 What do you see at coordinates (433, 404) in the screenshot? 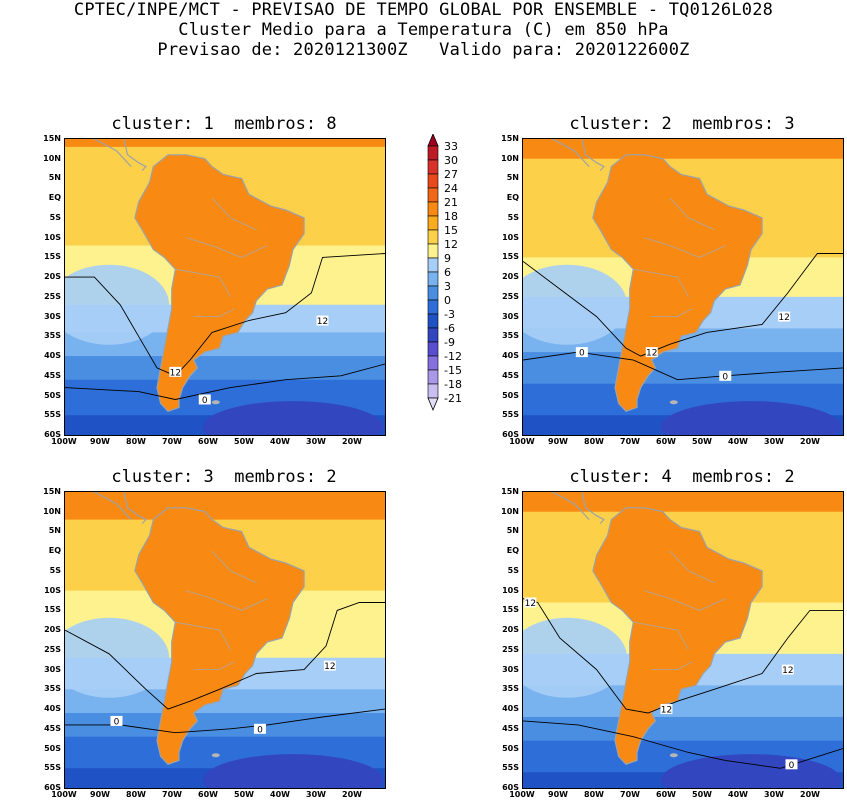
I see `colorbar-bottom-arrow` at bounding box center [433, 404].